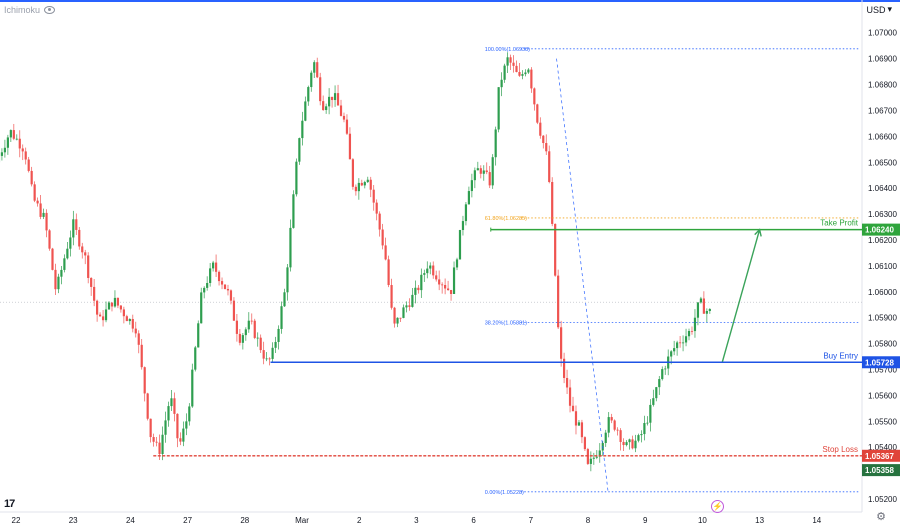 The height and width of the screenshot is (528, 900). I want to click on x-tick-label: 9, so click(645, 520).